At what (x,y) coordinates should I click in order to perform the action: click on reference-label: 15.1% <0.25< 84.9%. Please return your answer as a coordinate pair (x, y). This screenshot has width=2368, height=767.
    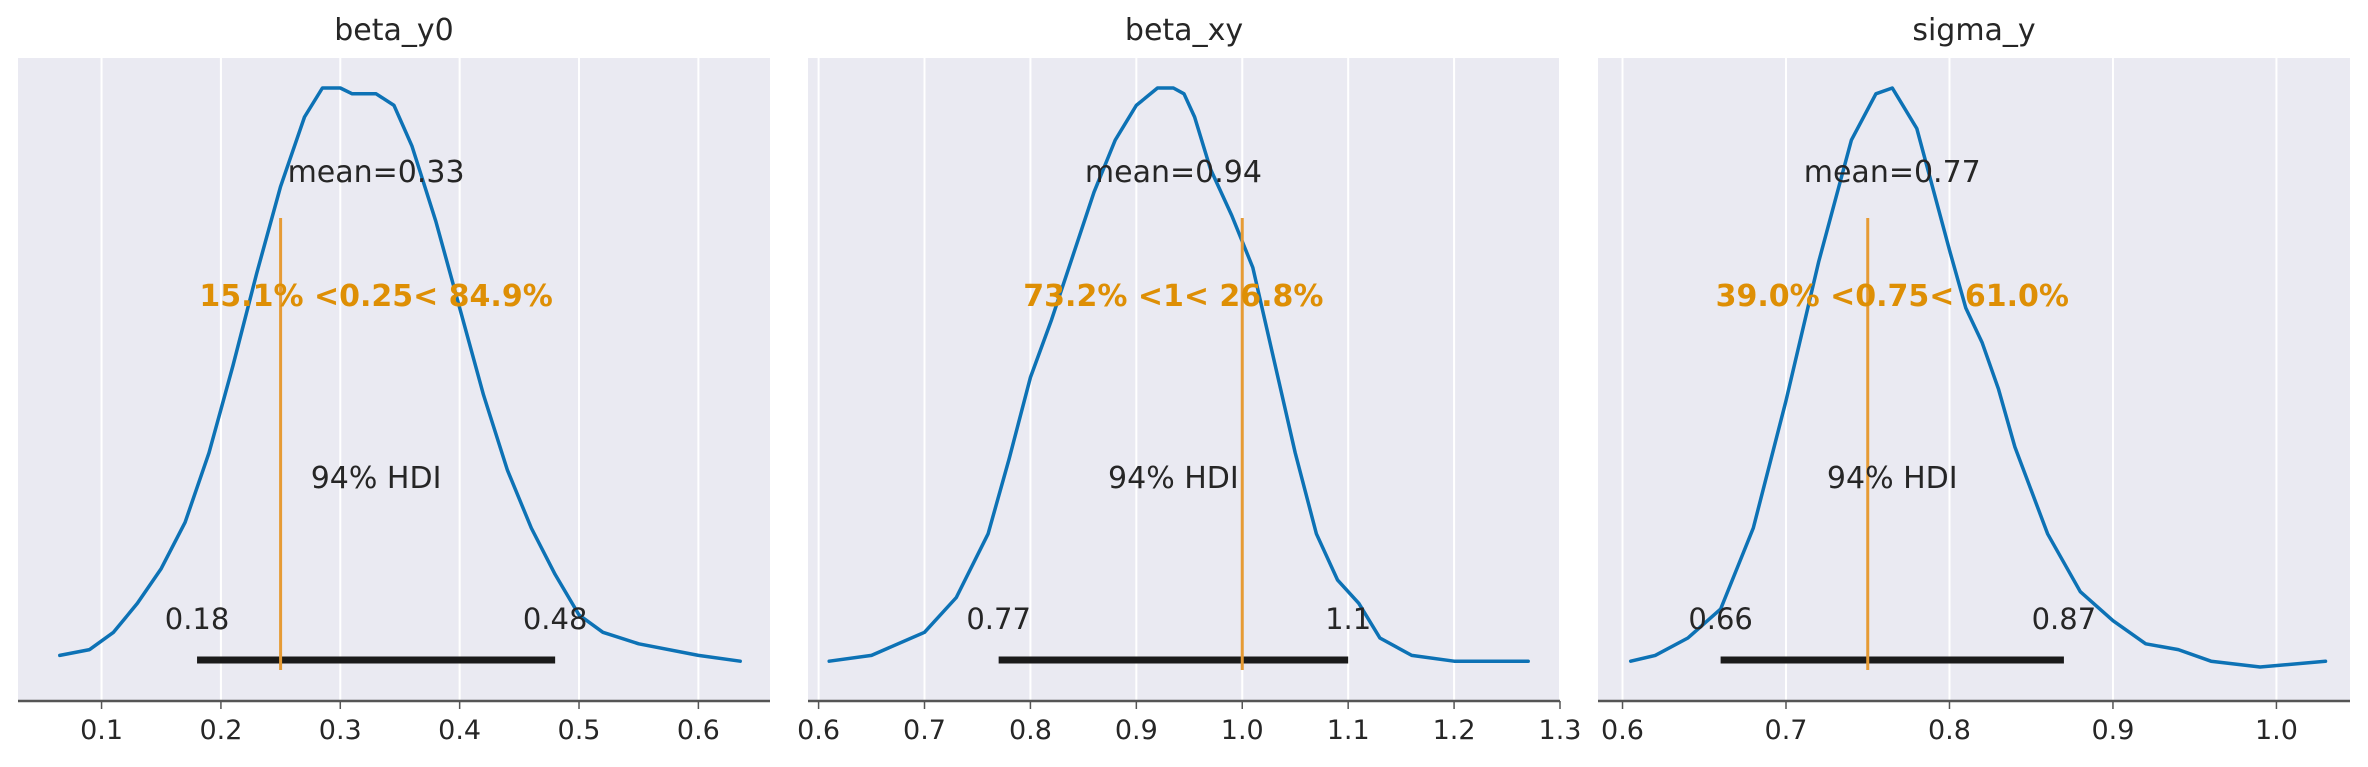
    Looking at the image, I should click on (375, 296).